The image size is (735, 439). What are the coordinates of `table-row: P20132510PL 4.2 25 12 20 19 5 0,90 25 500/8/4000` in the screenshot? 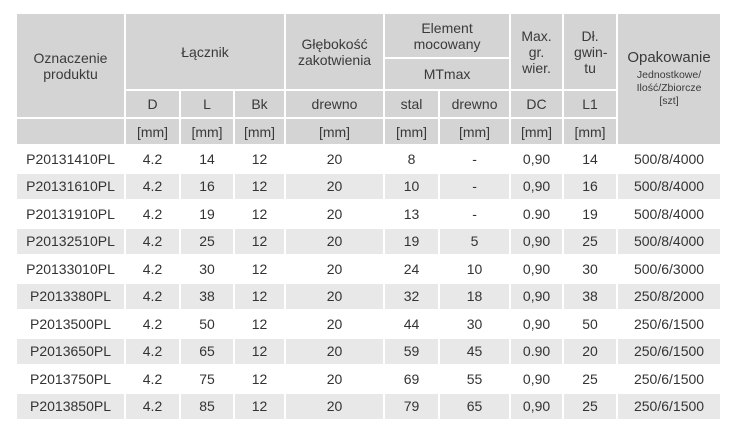 It's located at (369, 241).